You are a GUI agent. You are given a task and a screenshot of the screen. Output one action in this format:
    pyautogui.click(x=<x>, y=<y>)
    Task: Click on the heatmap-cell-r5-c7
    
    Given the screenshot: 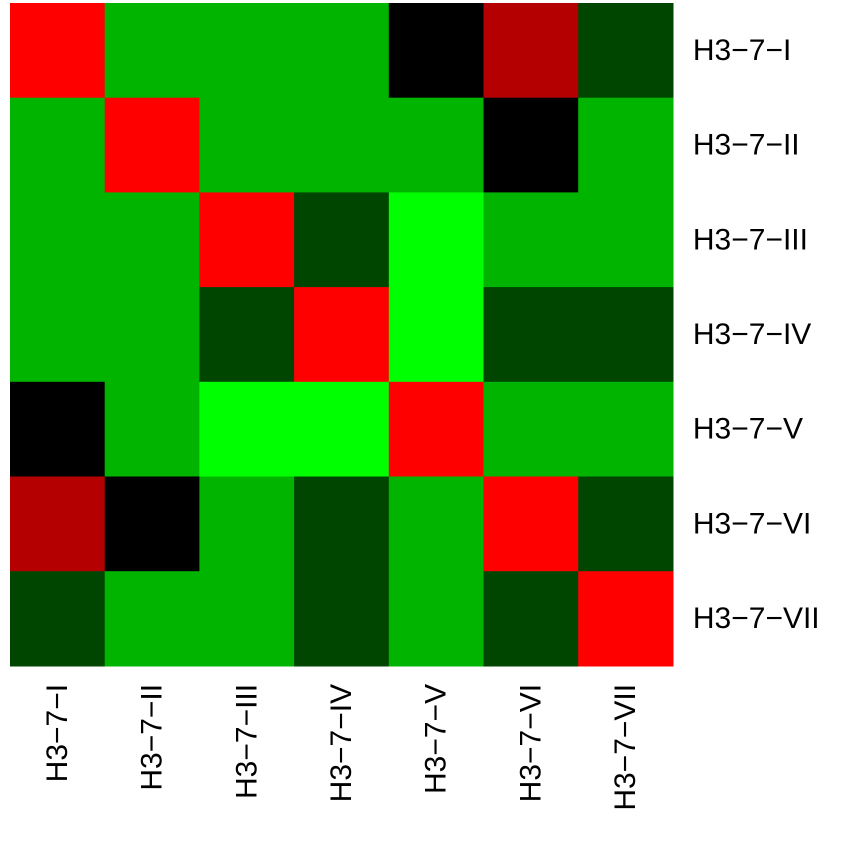 What is the action you would take?
    pyautogui.click(x=626, y=429)
    